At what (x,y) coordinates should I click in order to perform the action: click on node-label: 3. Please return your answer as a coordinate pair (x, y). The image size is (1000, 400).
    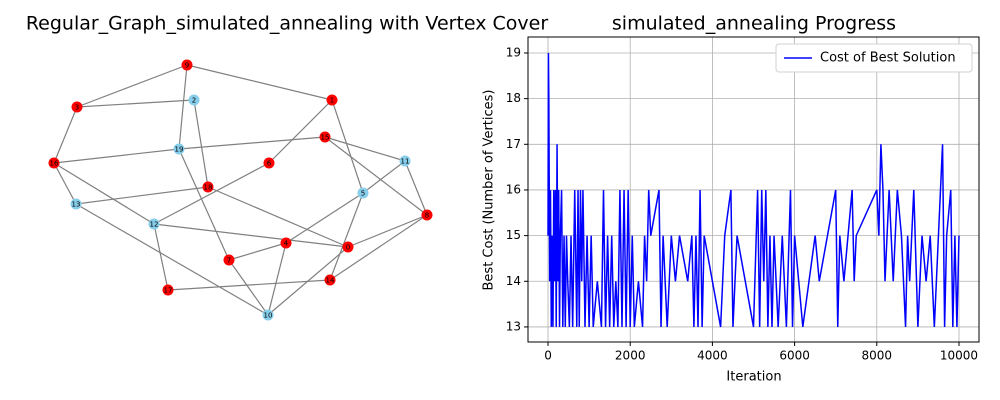
    Looking at the image, I should click on (77, 108).